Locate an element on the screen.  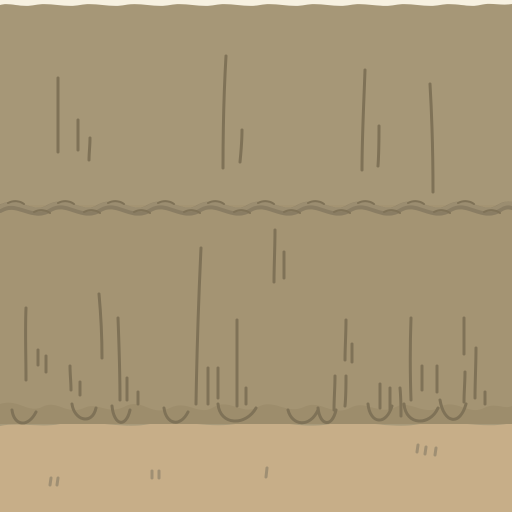
top-edge-icon is located at coordinates (256, 3).